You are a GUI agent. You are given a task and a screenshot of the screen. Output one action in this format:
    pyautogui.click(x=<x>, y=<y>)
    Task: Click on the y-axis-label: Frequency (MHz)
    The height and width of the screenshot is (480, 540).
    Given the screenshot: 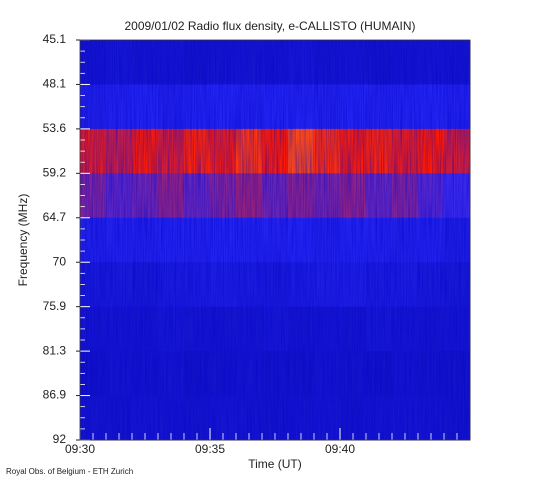 What is the action you would take?
    pyautogui.click(x=23, y=240)
    